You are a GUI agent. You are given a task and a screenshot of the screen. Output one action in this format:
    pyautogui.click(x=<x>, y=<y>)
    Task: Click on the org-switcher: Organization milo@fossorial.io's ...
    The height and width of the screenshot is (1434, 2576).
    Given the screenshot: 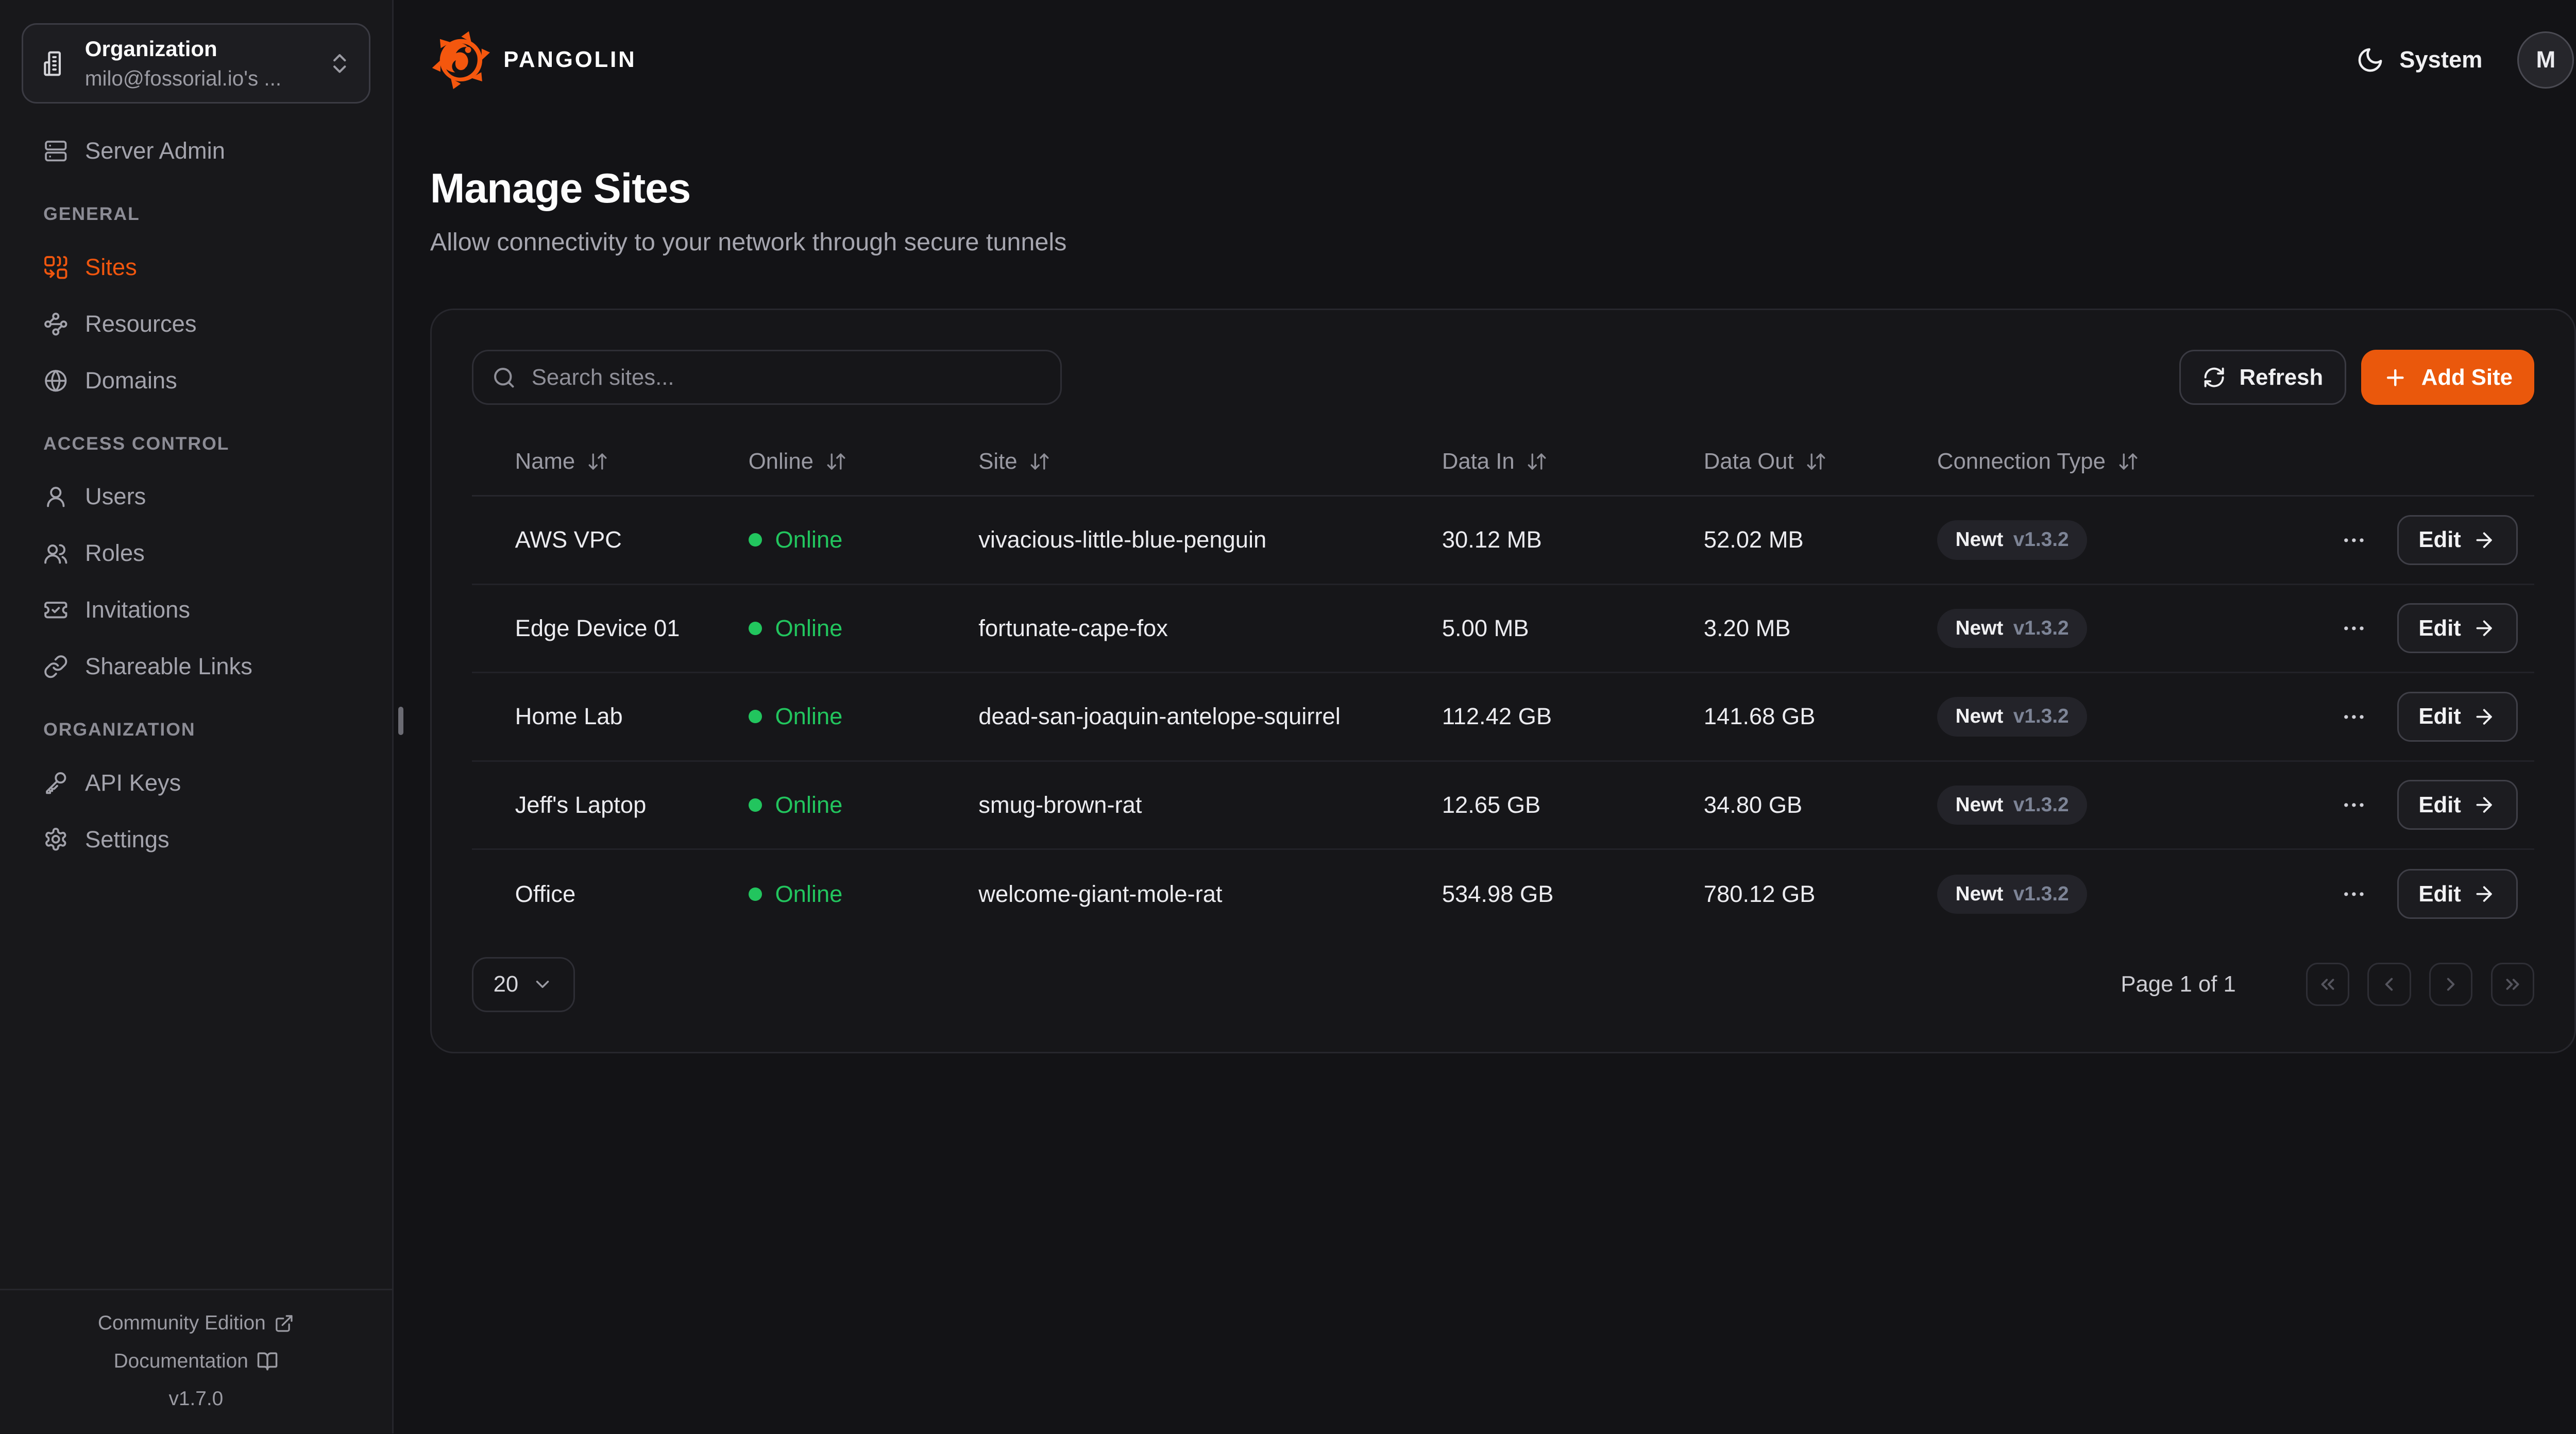 What is the action you would take?
    pyautogui.click(x=196, y=63)
    